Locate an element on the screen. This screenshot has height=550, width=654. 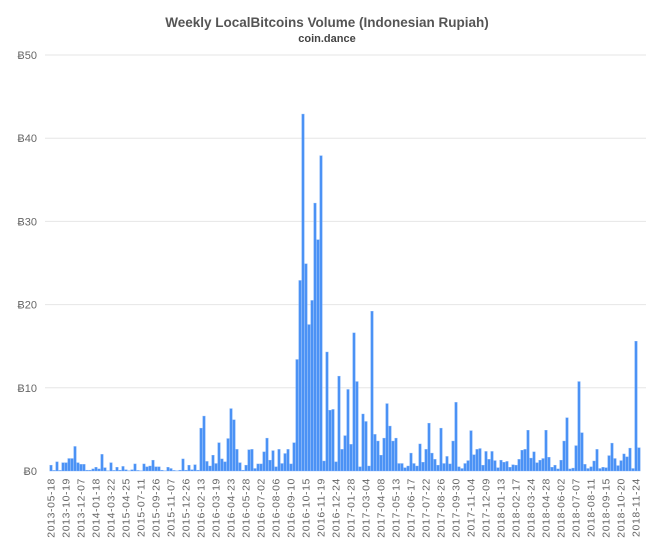
x-tick-label: 2016-04-23 is located at coordinates (232, 508).